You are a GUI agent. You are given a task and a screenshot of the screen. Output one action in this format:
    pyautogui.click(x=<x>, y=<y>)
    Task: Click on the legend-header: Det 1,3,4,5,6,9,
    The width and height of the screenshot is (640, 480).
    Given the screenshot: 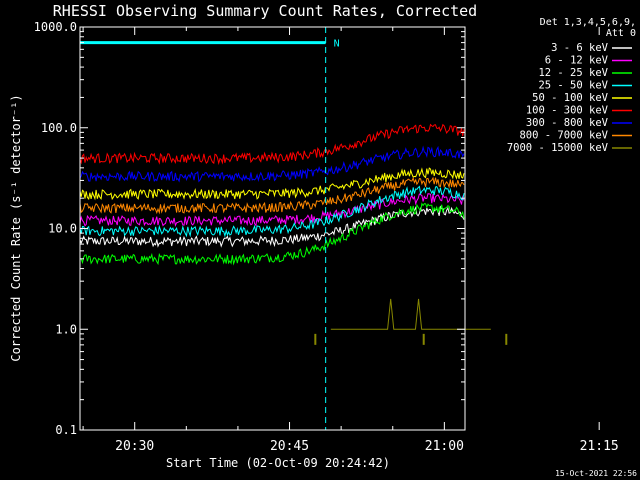 What is the action you would take?
    pyautogui.click(x=588, y=22)
    